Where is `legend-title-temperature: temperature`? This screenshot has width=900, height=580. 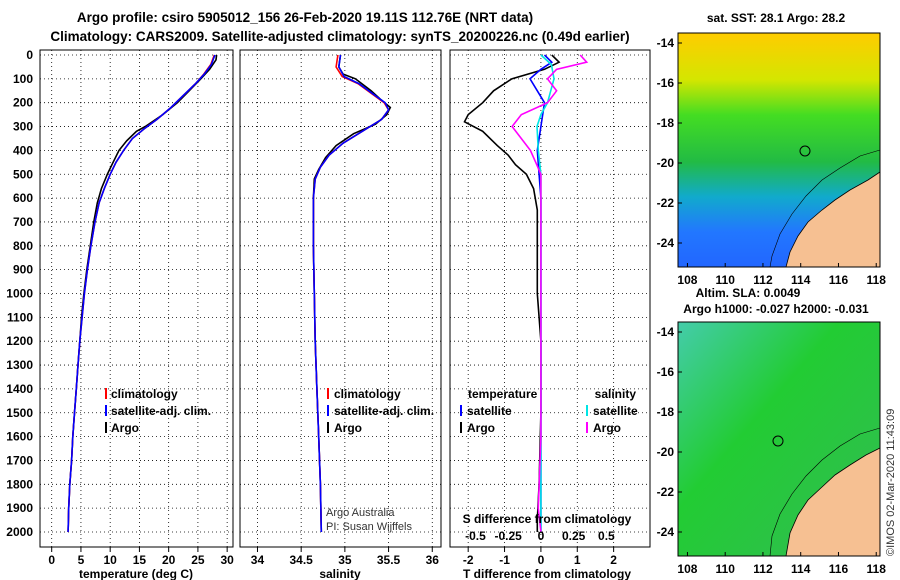 legend-title-temperature: temperature is located at coordinates (503, 394).